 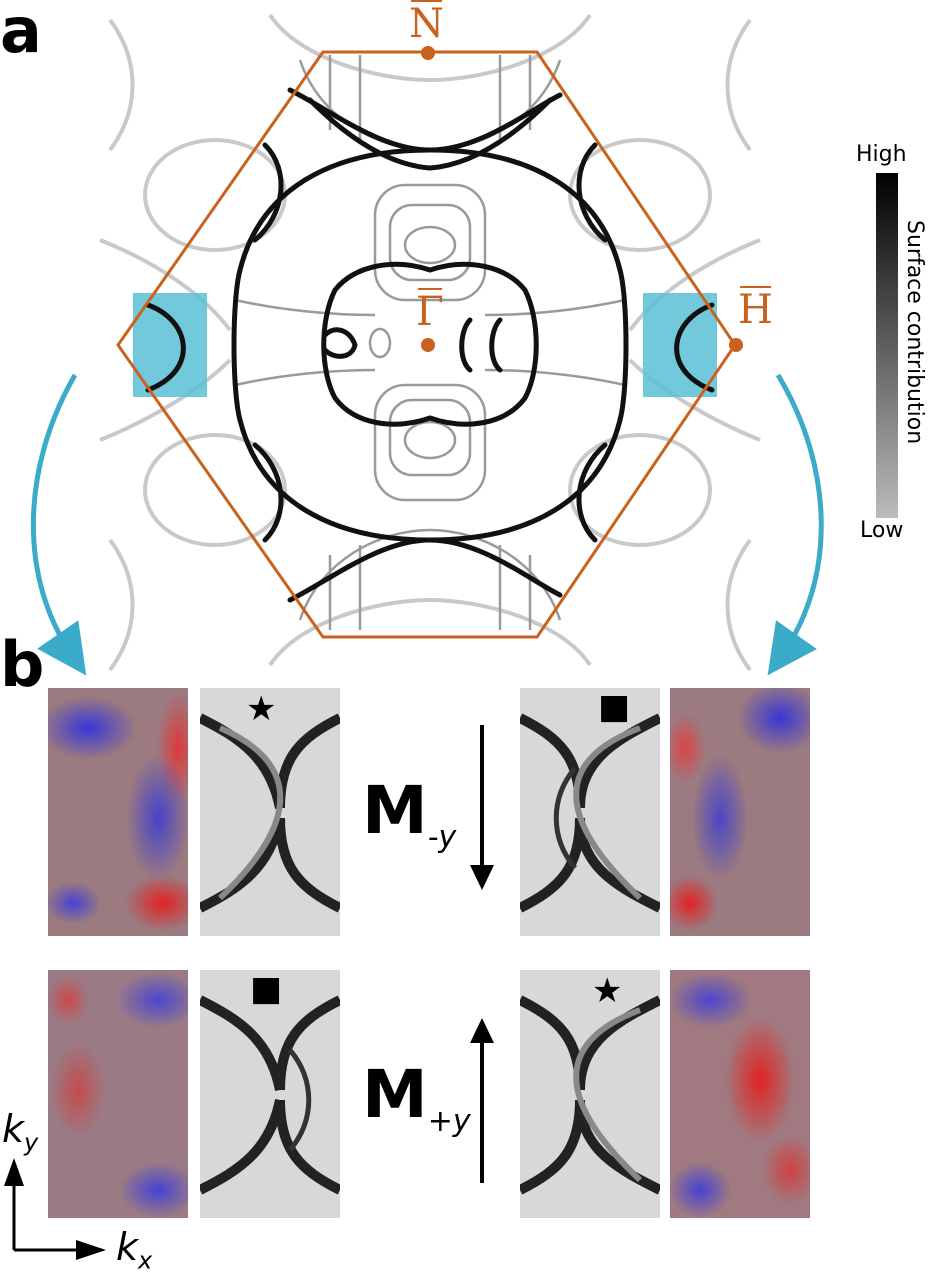 What do you see at coordinates (755, 309) in the screenshot?
I see `point-h-label: H` at bounding box center [755, 309].